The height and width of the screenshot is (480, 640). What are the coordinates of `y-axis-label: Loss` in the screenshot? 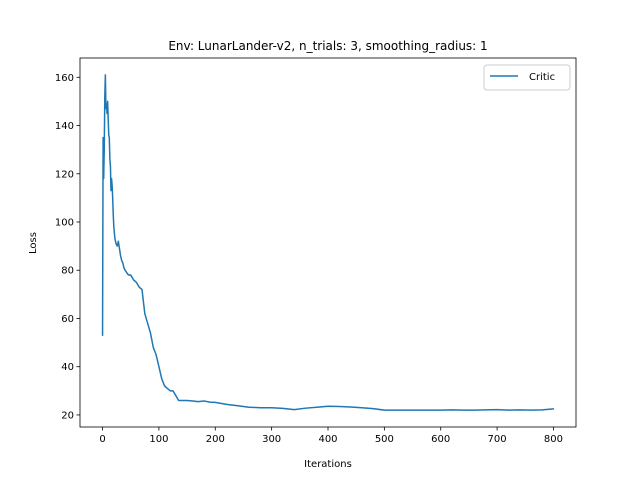 It's located at (33, 243).